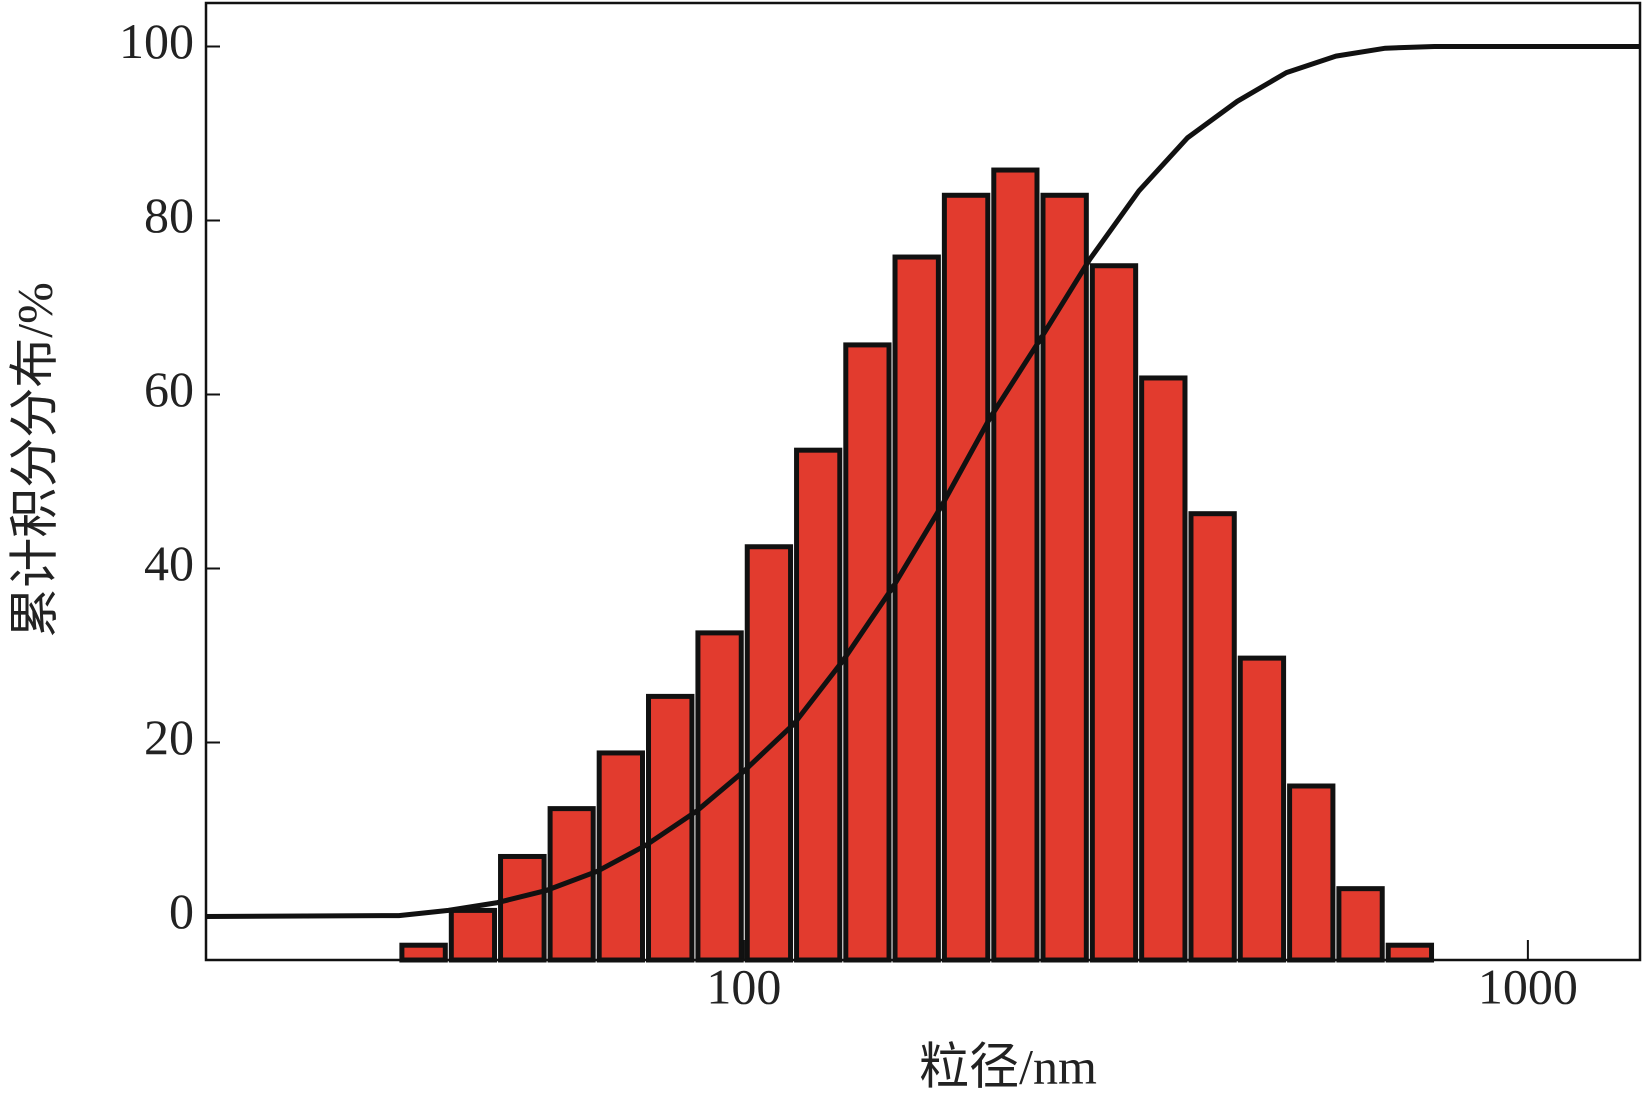 Image resolution: width=1643 pixels, height=1108 pixels. What do you see at coordinates (169, 563) in the screenshot?
I see `y-tick-label: 40` at bounding box center [169, 563].